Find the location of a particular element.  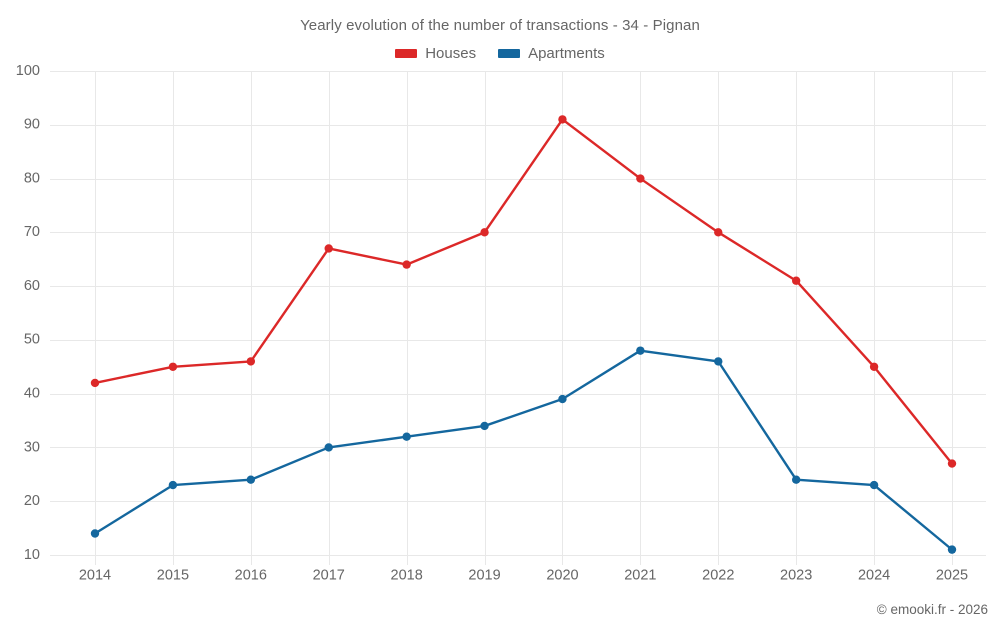

legend-item-apartments: Apartments is located at coordinates (551, 53).